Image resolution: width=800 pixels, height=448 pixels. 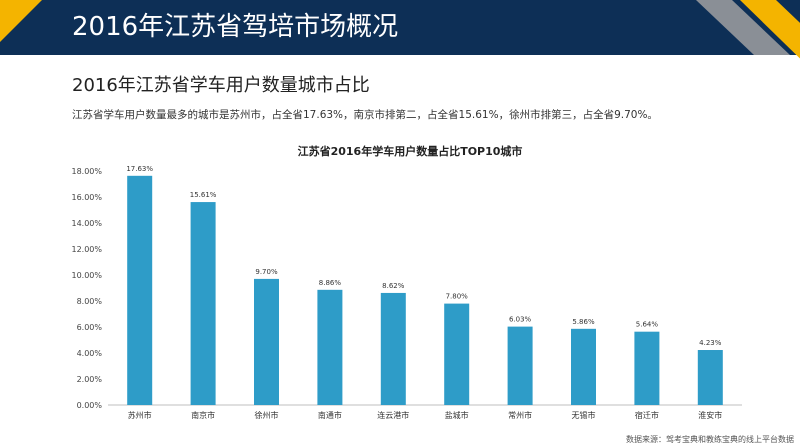 What do you see at coordinates (90, 301) in the screenshot?
I see `y-tick-label: 8.00%` at bounding box center [90, 301].